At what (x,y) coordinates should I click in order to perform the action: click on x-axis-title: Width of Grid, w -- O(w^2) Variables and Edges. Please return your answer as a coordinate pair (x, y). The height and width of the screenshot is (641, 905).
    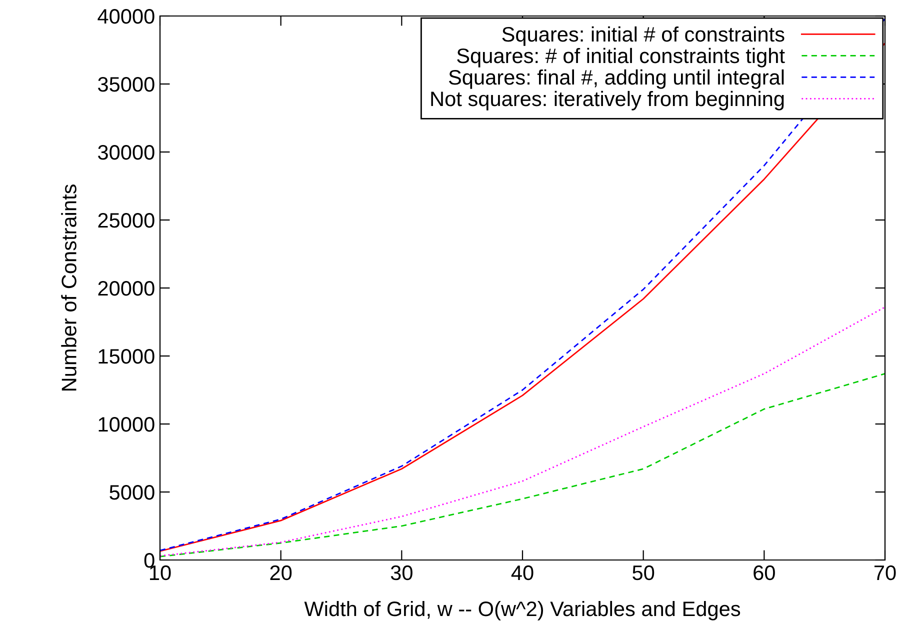
    Looking at the image, I should click on (522, 610).